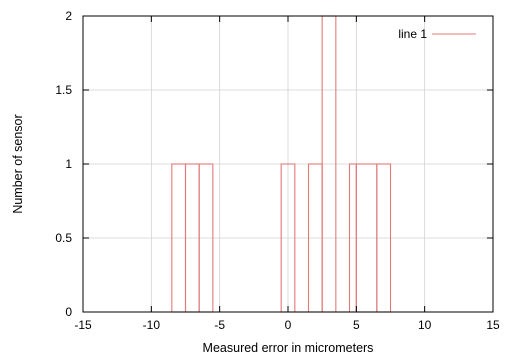  Describe the element at coordinates (68, 312) in the screenshot. I see `y-tick-label-0: 0` at that location.